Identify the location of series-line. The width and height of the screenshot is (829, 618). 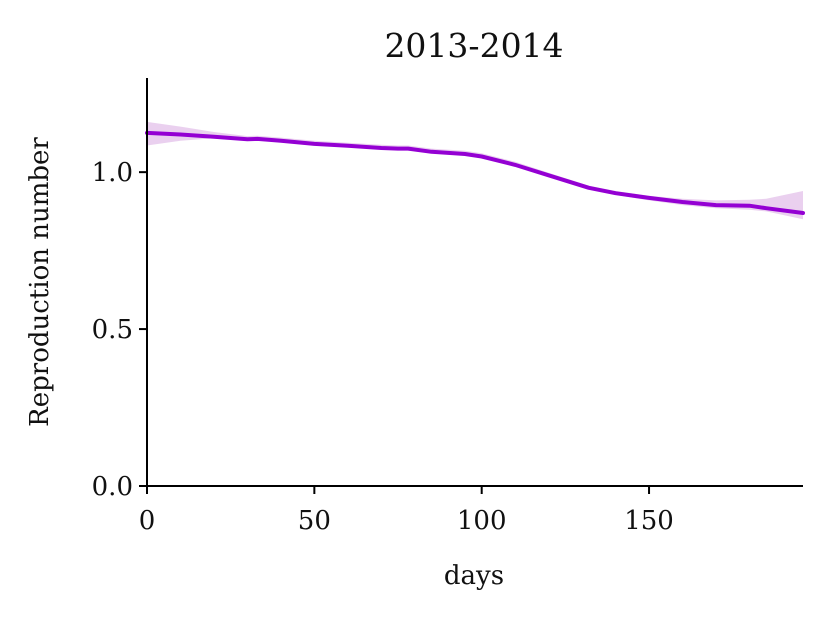
(475, 172).